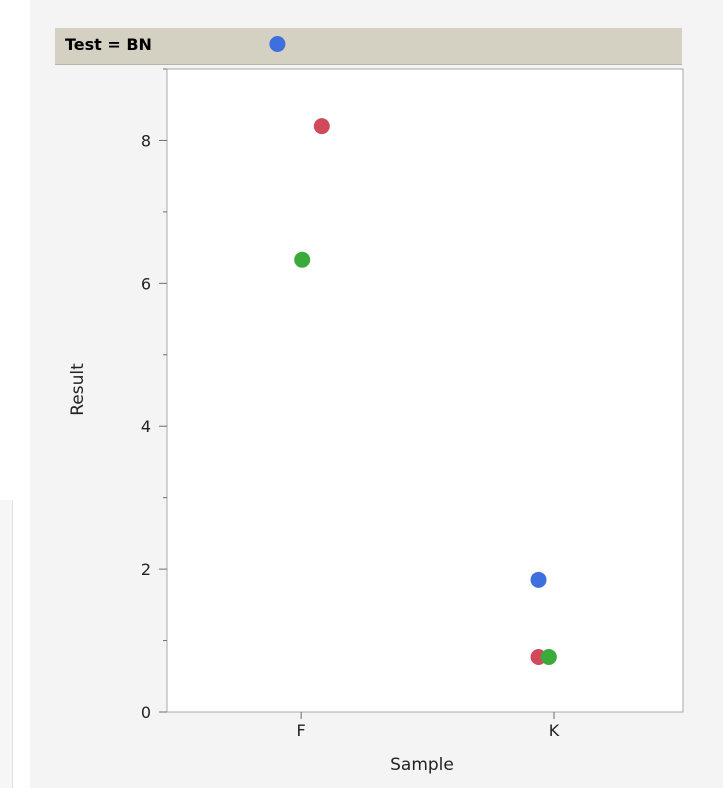 This screenshot has width=723, height=788. I want to click on y-tick-label: 8, so click(146, 140).